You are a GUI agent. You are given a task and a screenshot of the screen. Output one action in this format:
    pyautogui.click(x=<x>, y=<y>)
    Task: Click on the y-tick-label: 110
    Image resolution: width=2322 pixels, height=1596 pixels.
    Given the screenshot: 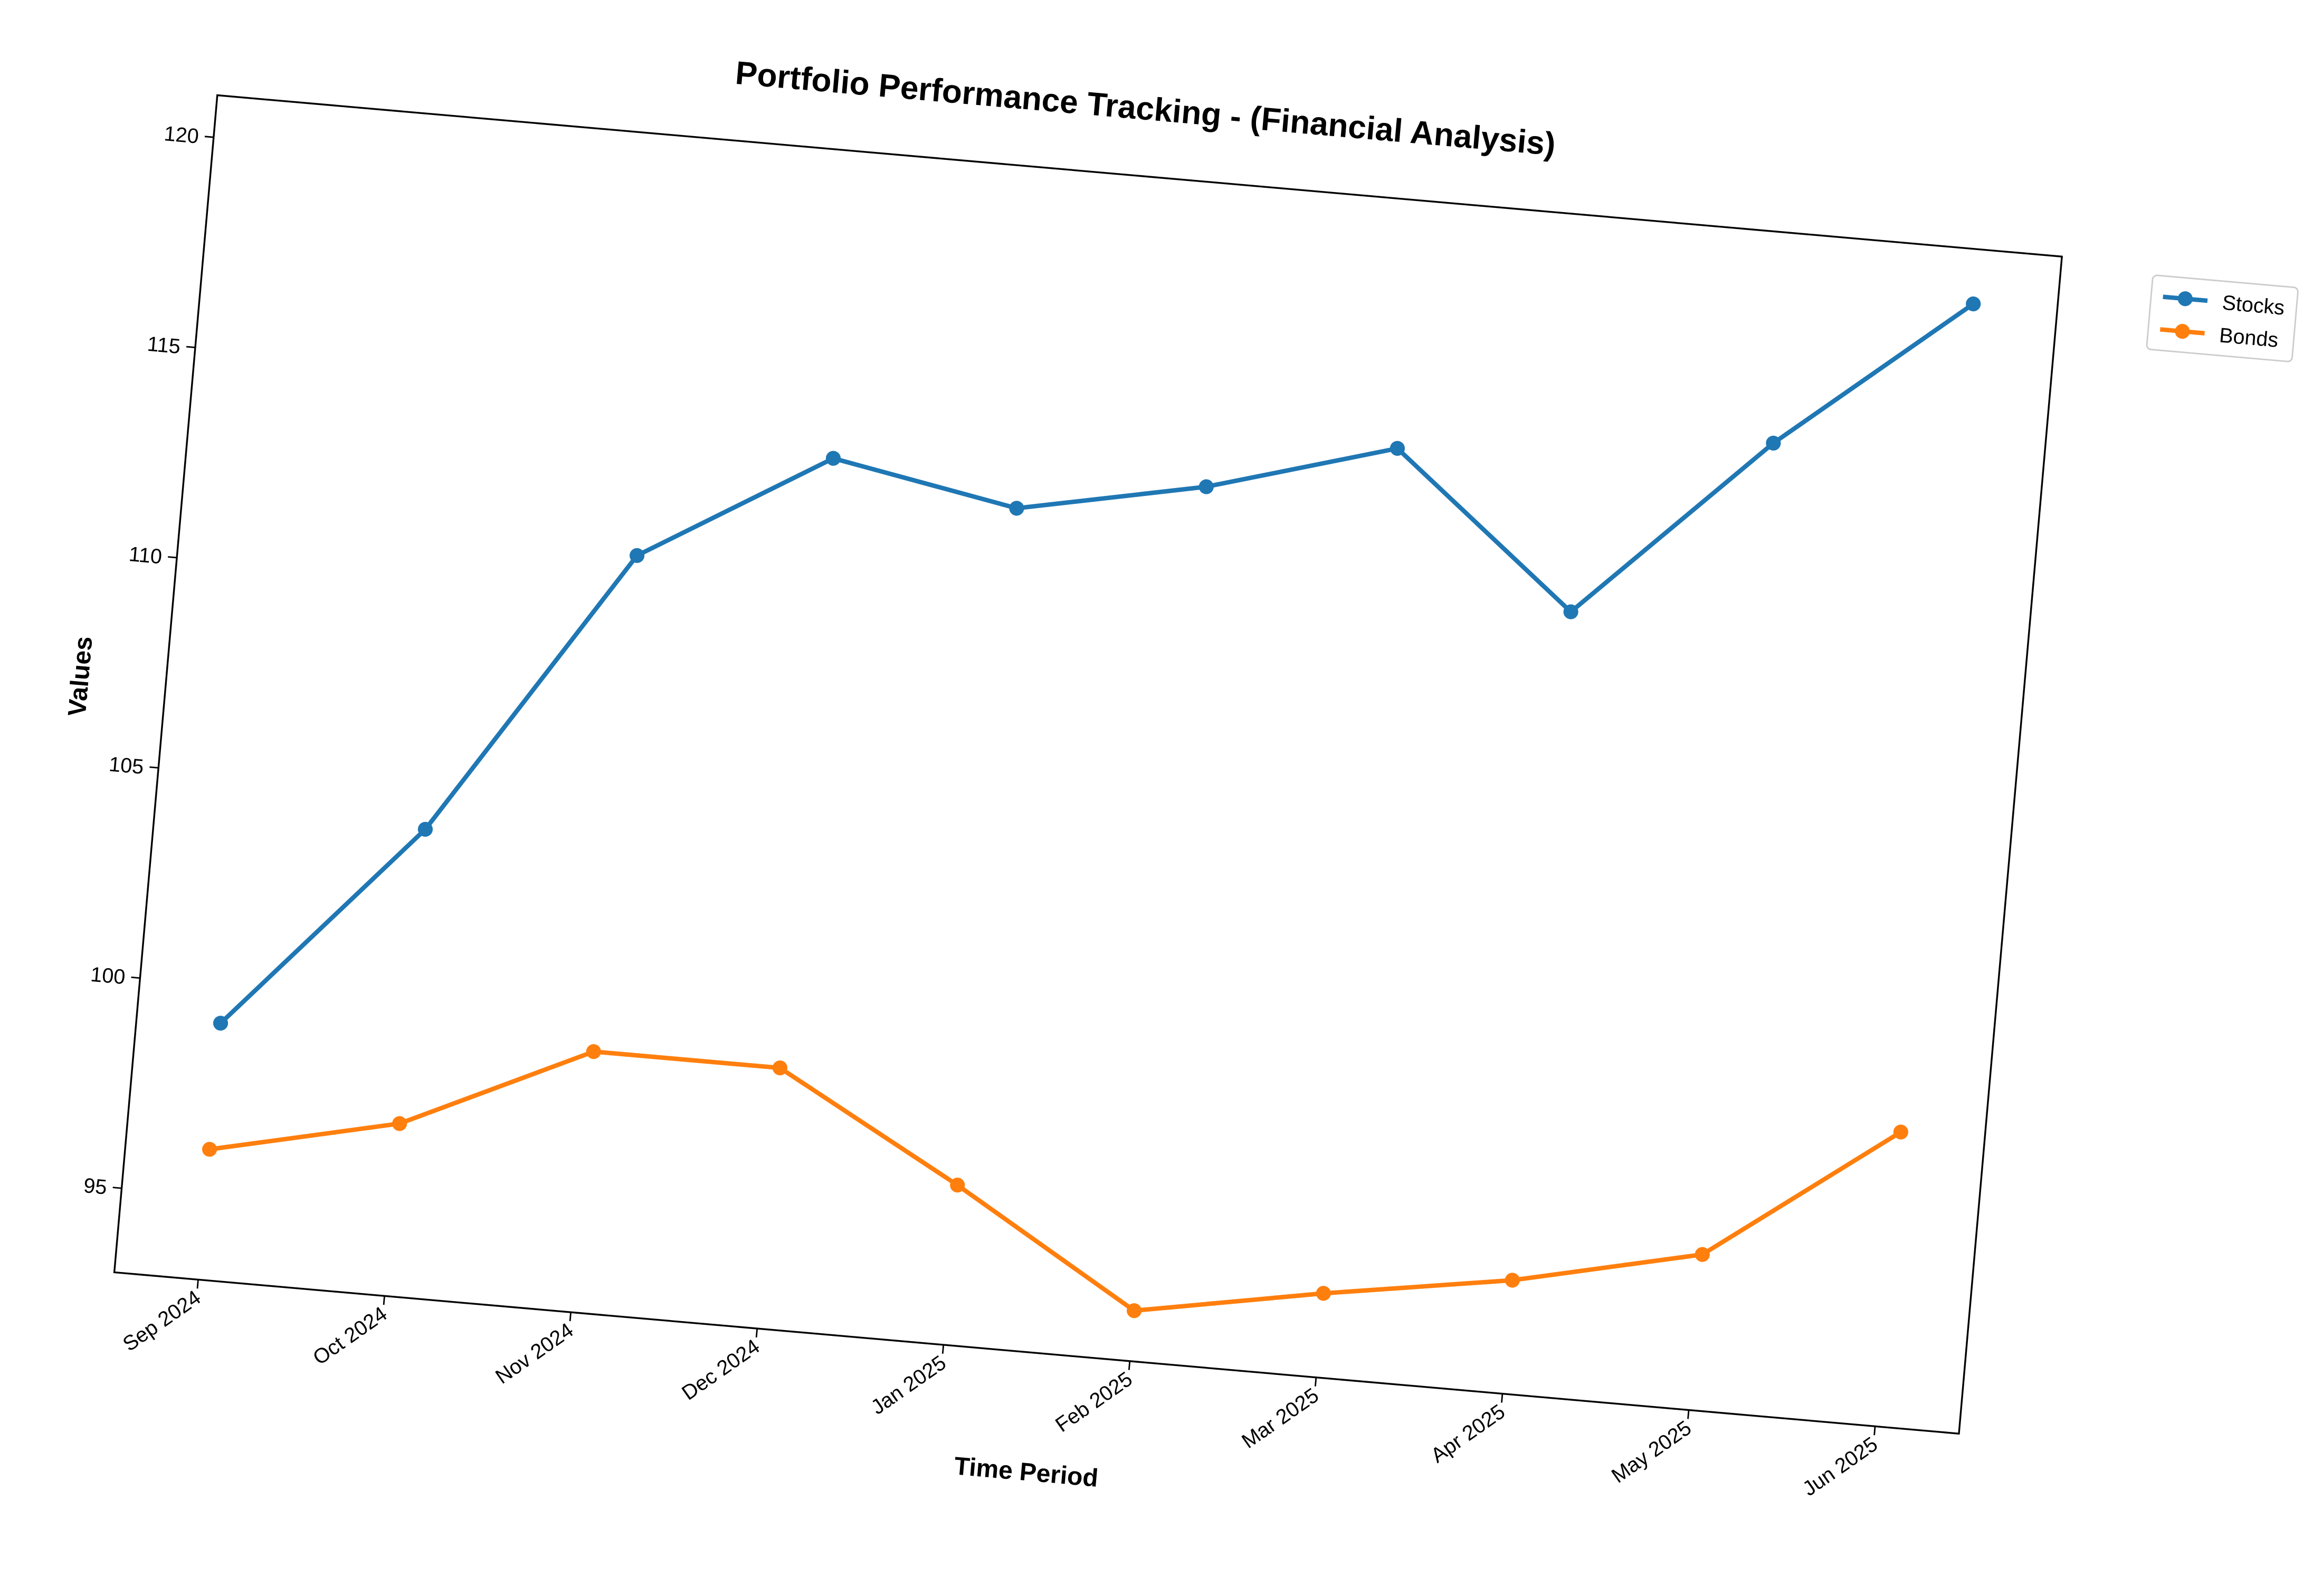 What is the action you would take?
    pyautogui.click(x=145, y=555)
    